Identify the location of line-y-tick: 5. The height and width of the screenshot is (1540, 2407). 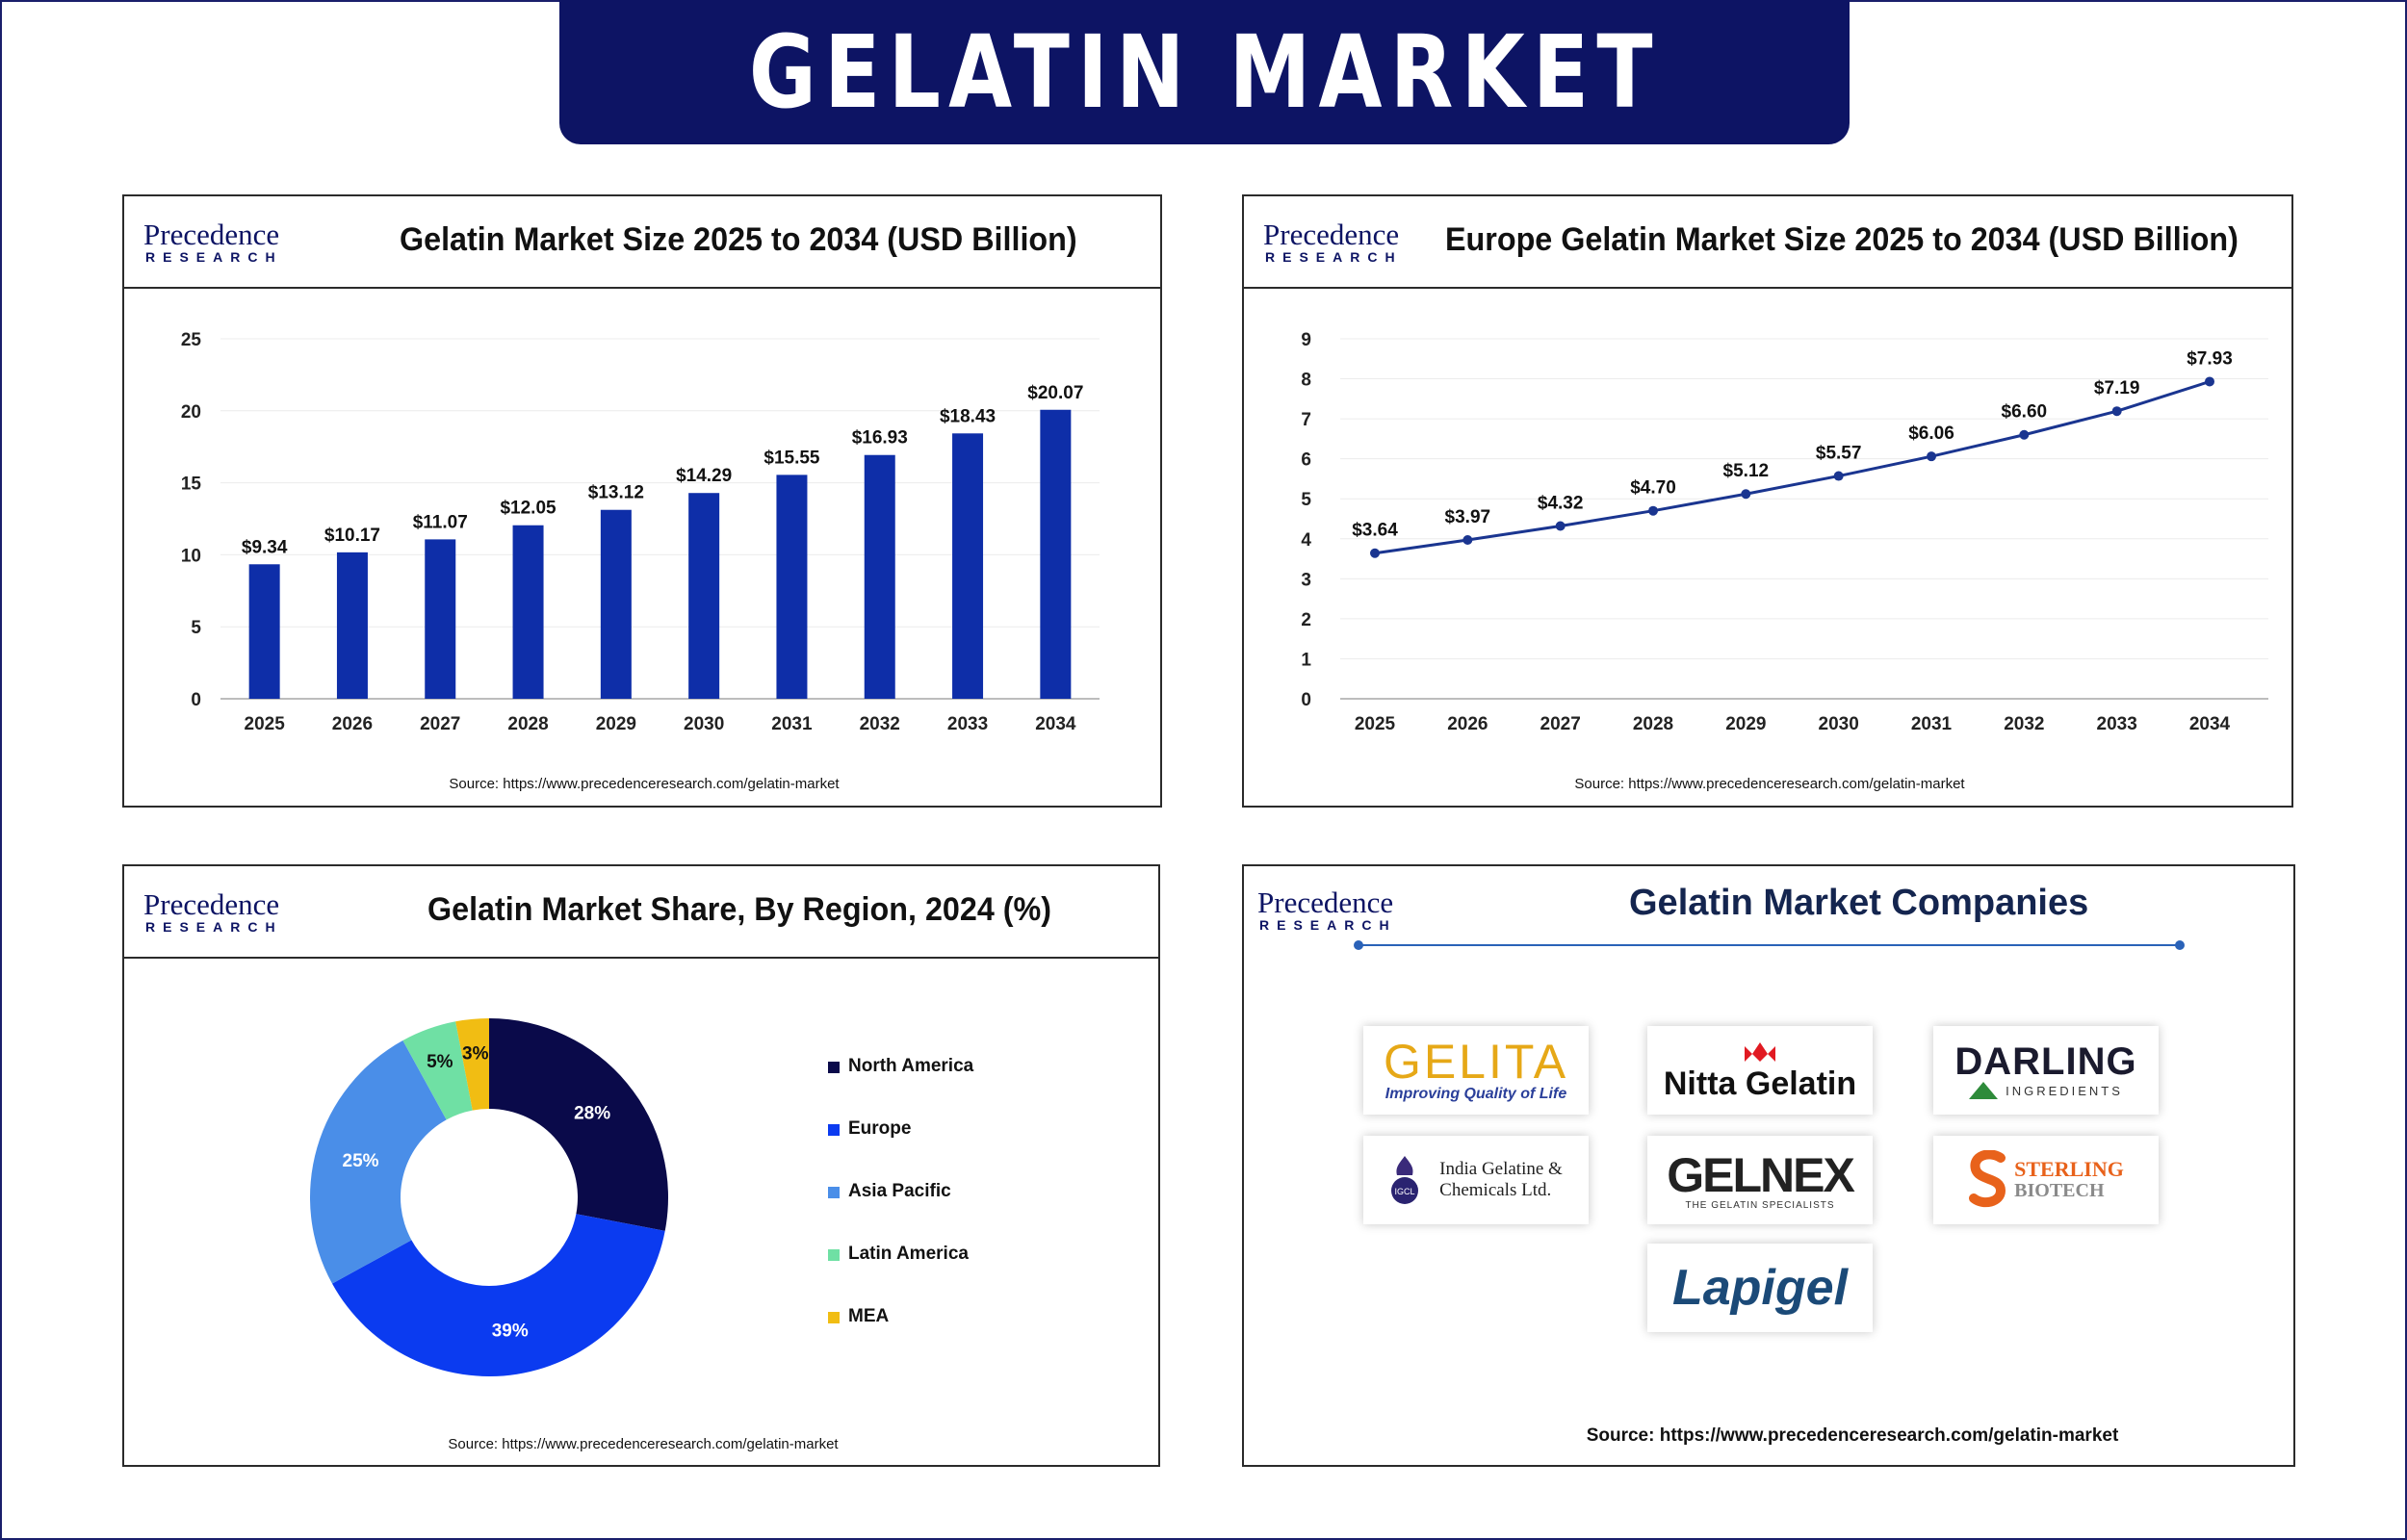
(1306, 500).